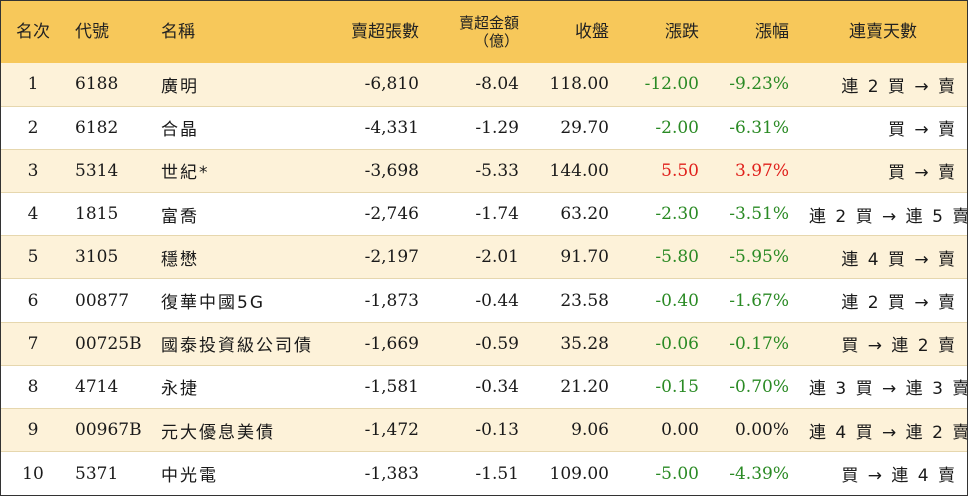  Describe the element at coordinates (33, 386) in the screenshot. I see `cell-rank: 8` at that location.